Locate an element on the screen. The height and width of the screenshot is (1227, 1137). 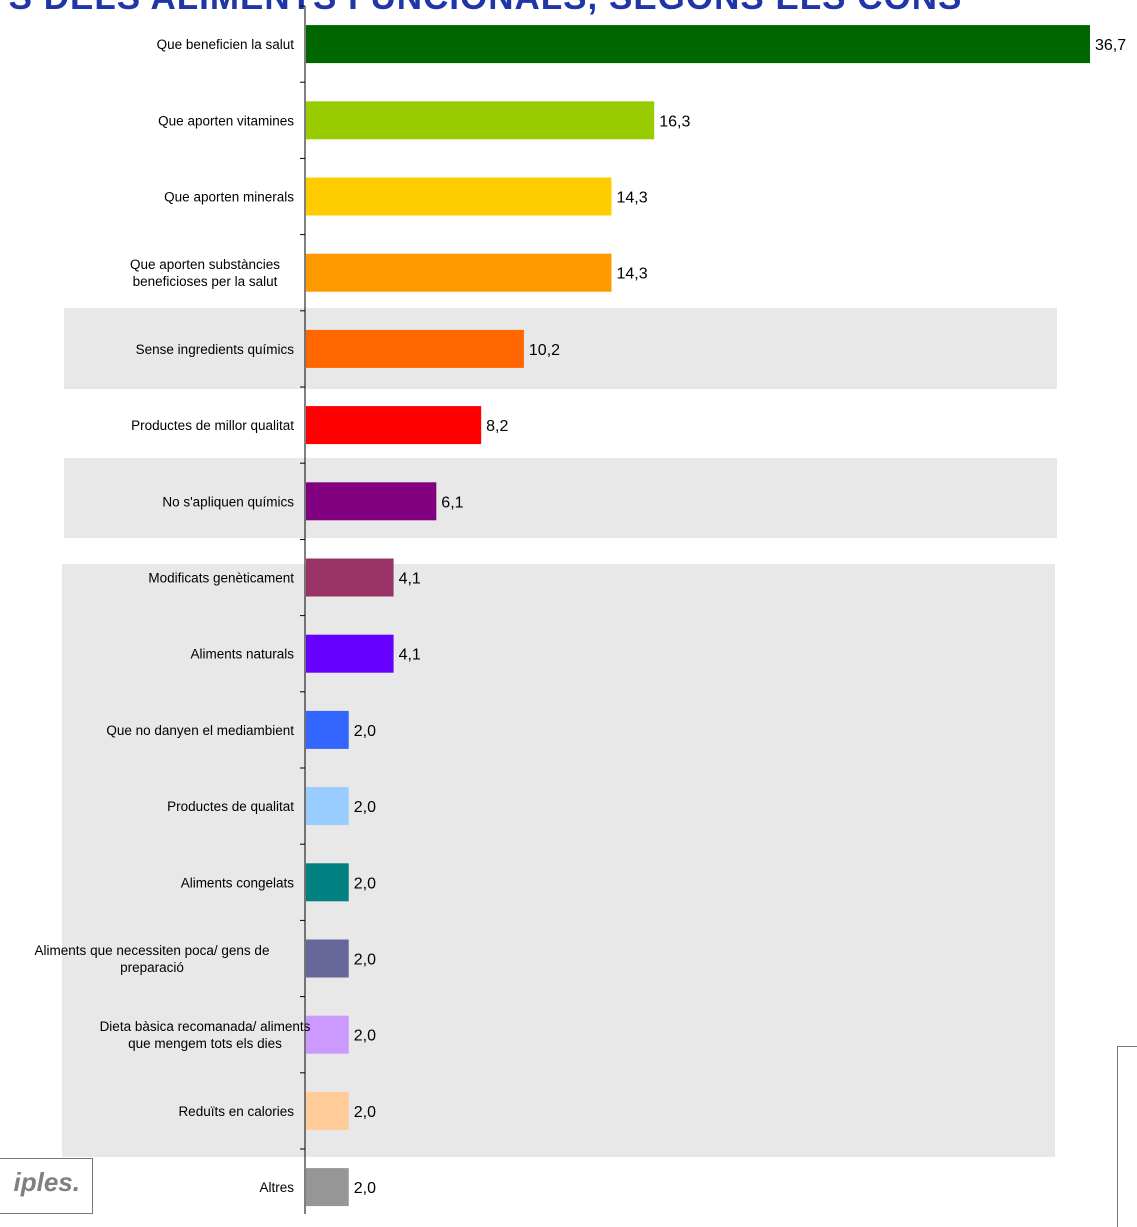
footnote-text: iples. is located at coordinates (46, 1182).